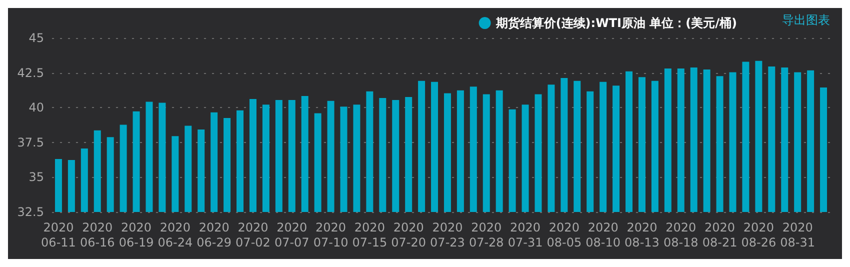 The width and height of the screenshot is (850, 267). I want to click on x-tick-label: 2020 07-02, so click(253, 235).